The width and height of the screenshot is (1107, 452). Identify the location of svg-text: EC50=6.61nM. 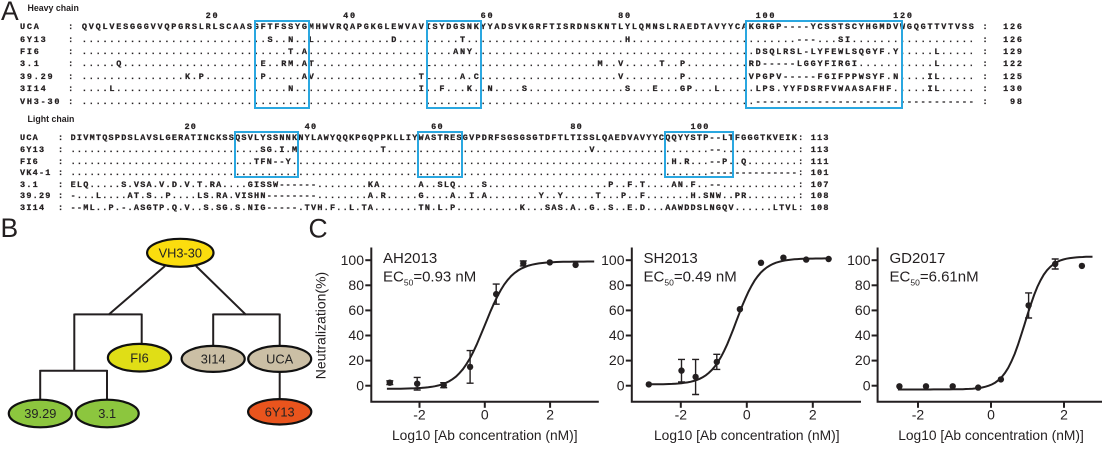
(934, 278).